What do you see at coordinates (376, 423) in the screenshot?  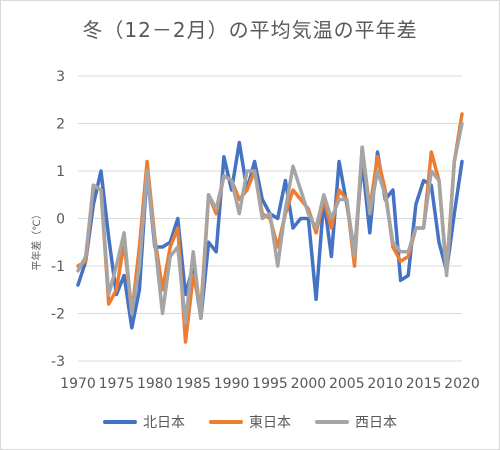 I see `legend-label: 西日本` at bounding box center [376, 423].